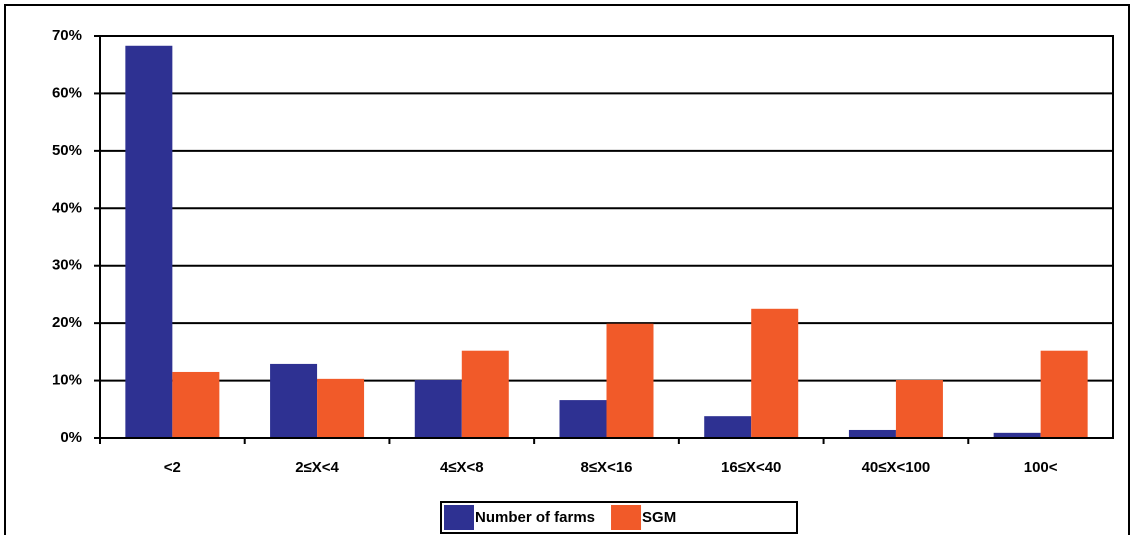 This screenshot has width=1134, height=535. What do you see at coordinates (67, 92) in the screenshot?
I see `y-tick-label: 60%` at bounding box center [67, 92].